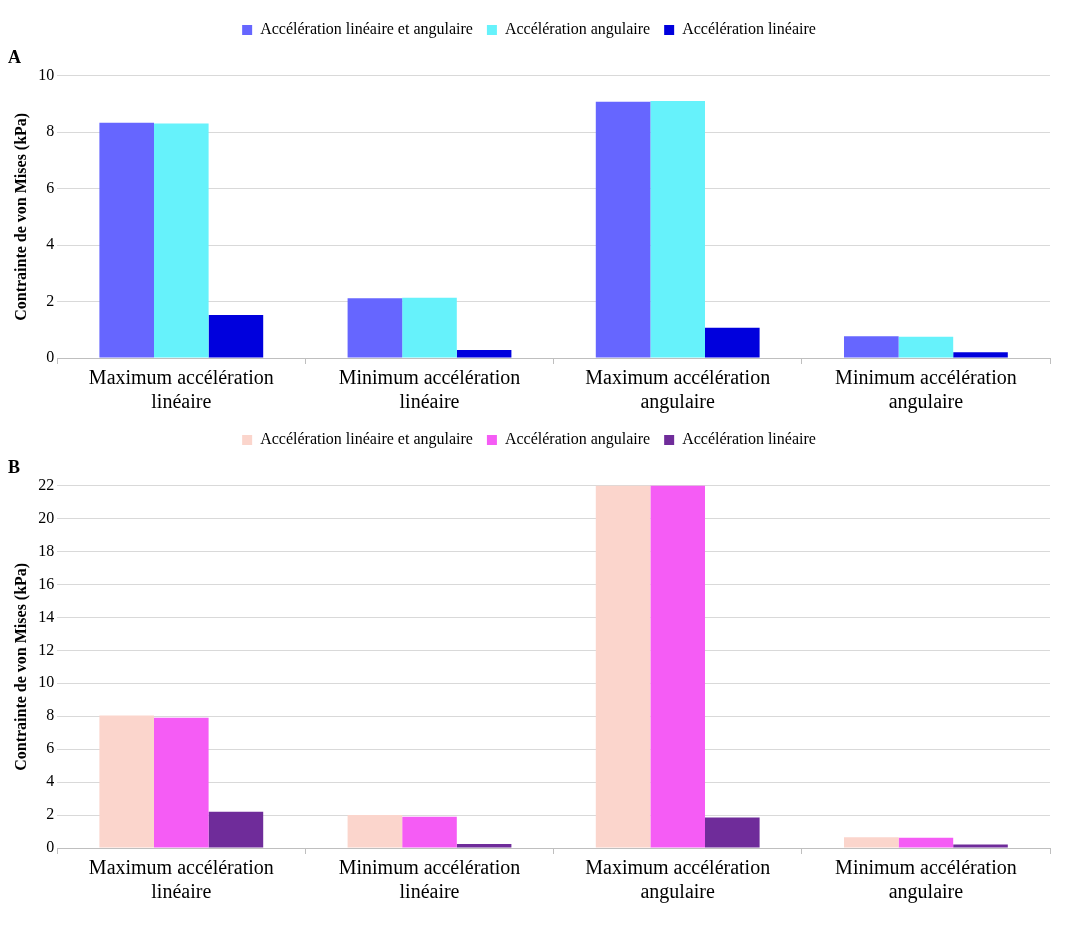 The width and height of the screenshot is (1071, 926). What do you see at coordinates (46, 517) in the screenshot?
I see `y-tick-label: 20` at bounding box center [46, 517].